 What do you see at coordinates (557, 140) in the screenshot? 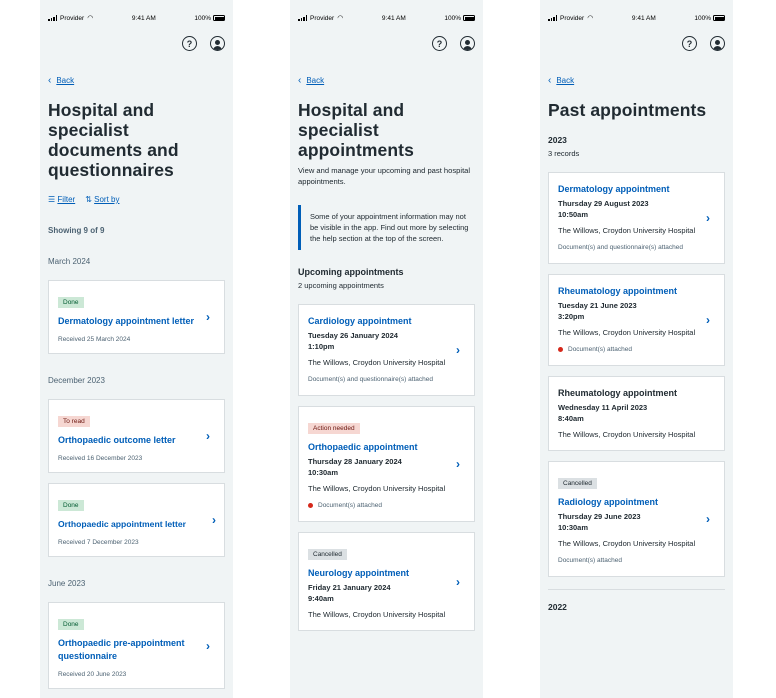
I see `year-heading: 2023` at bounding box center [557, 140].